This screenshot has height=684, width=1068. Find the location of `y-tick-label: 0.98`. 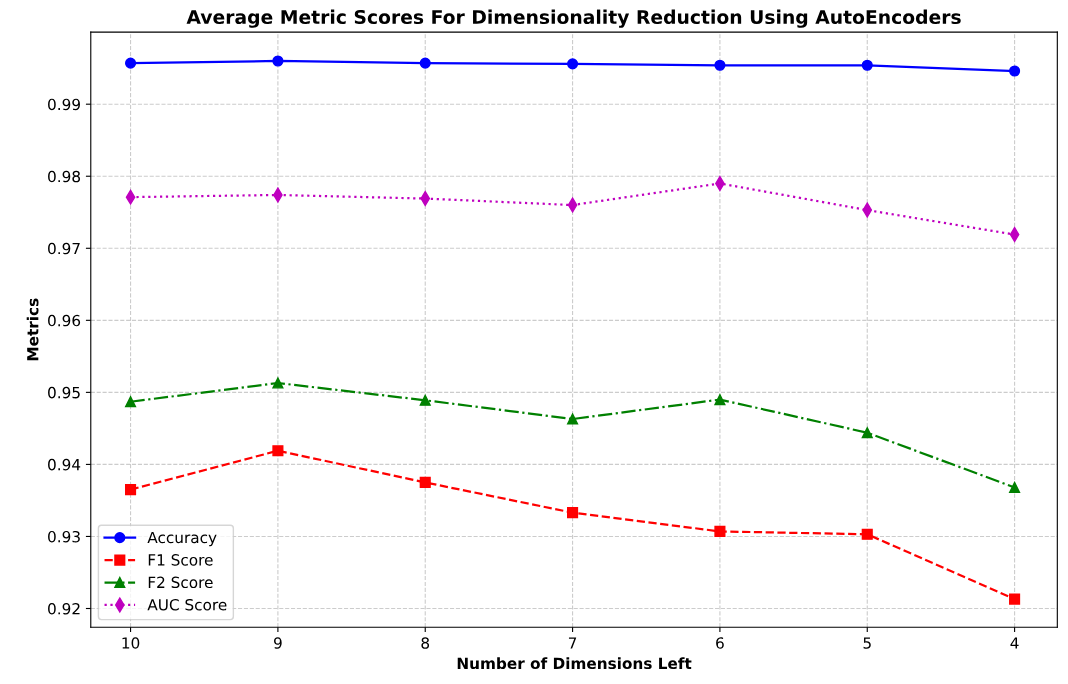

y-tick-label: 0.98 is located at coordinates (64, 176).